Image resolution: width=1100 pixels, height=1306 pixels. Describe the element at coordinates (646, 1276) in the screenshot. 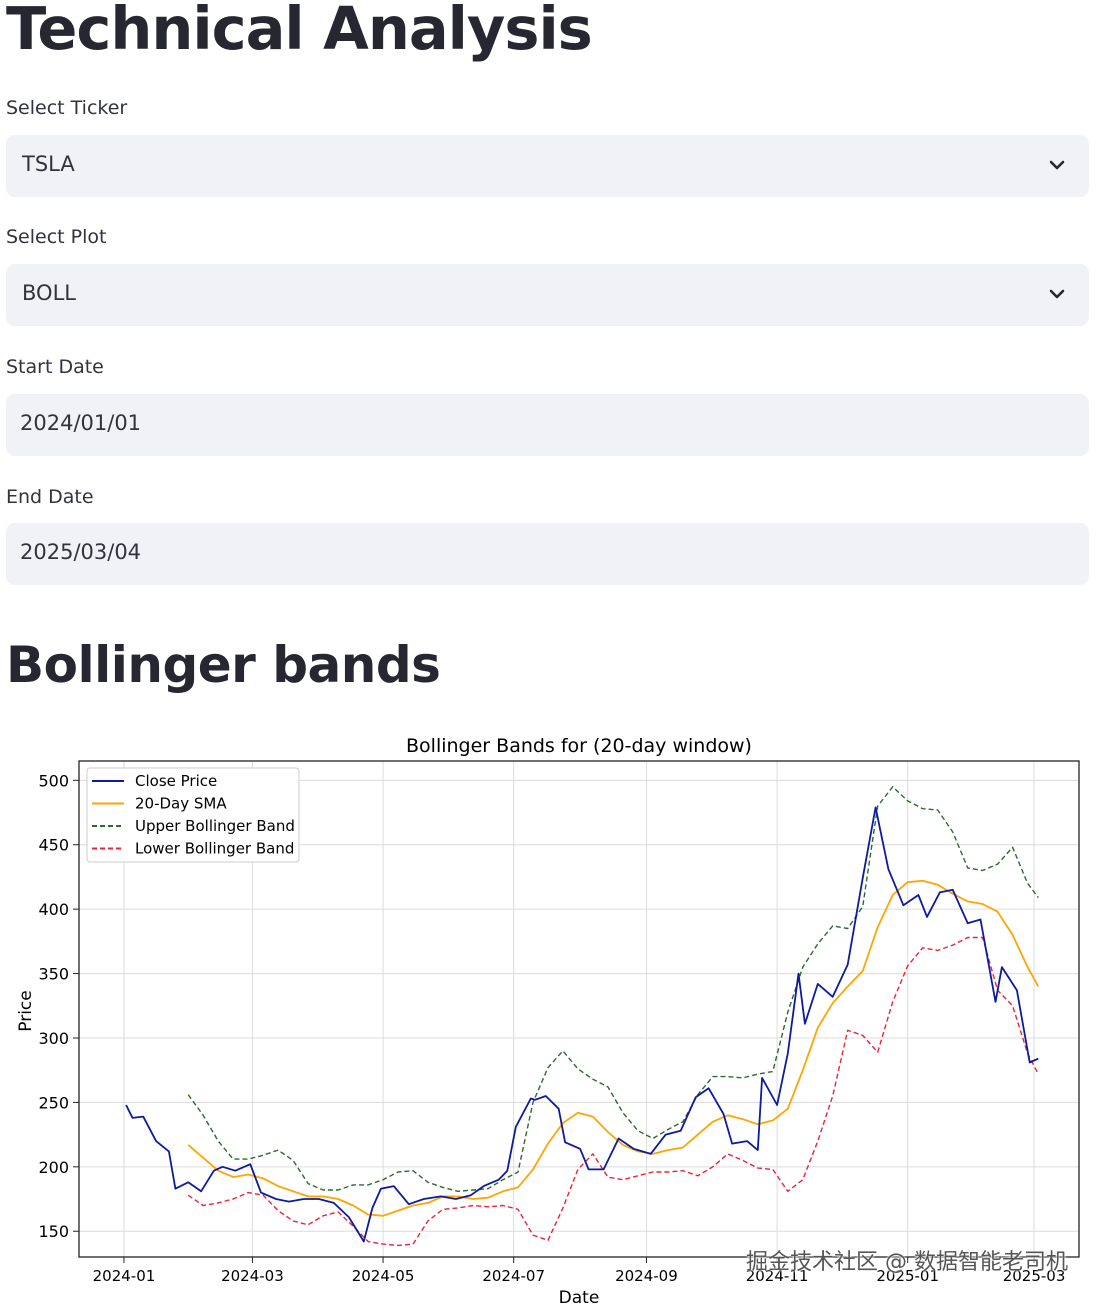

I see `x-tick-label: 2024-09` at that location.